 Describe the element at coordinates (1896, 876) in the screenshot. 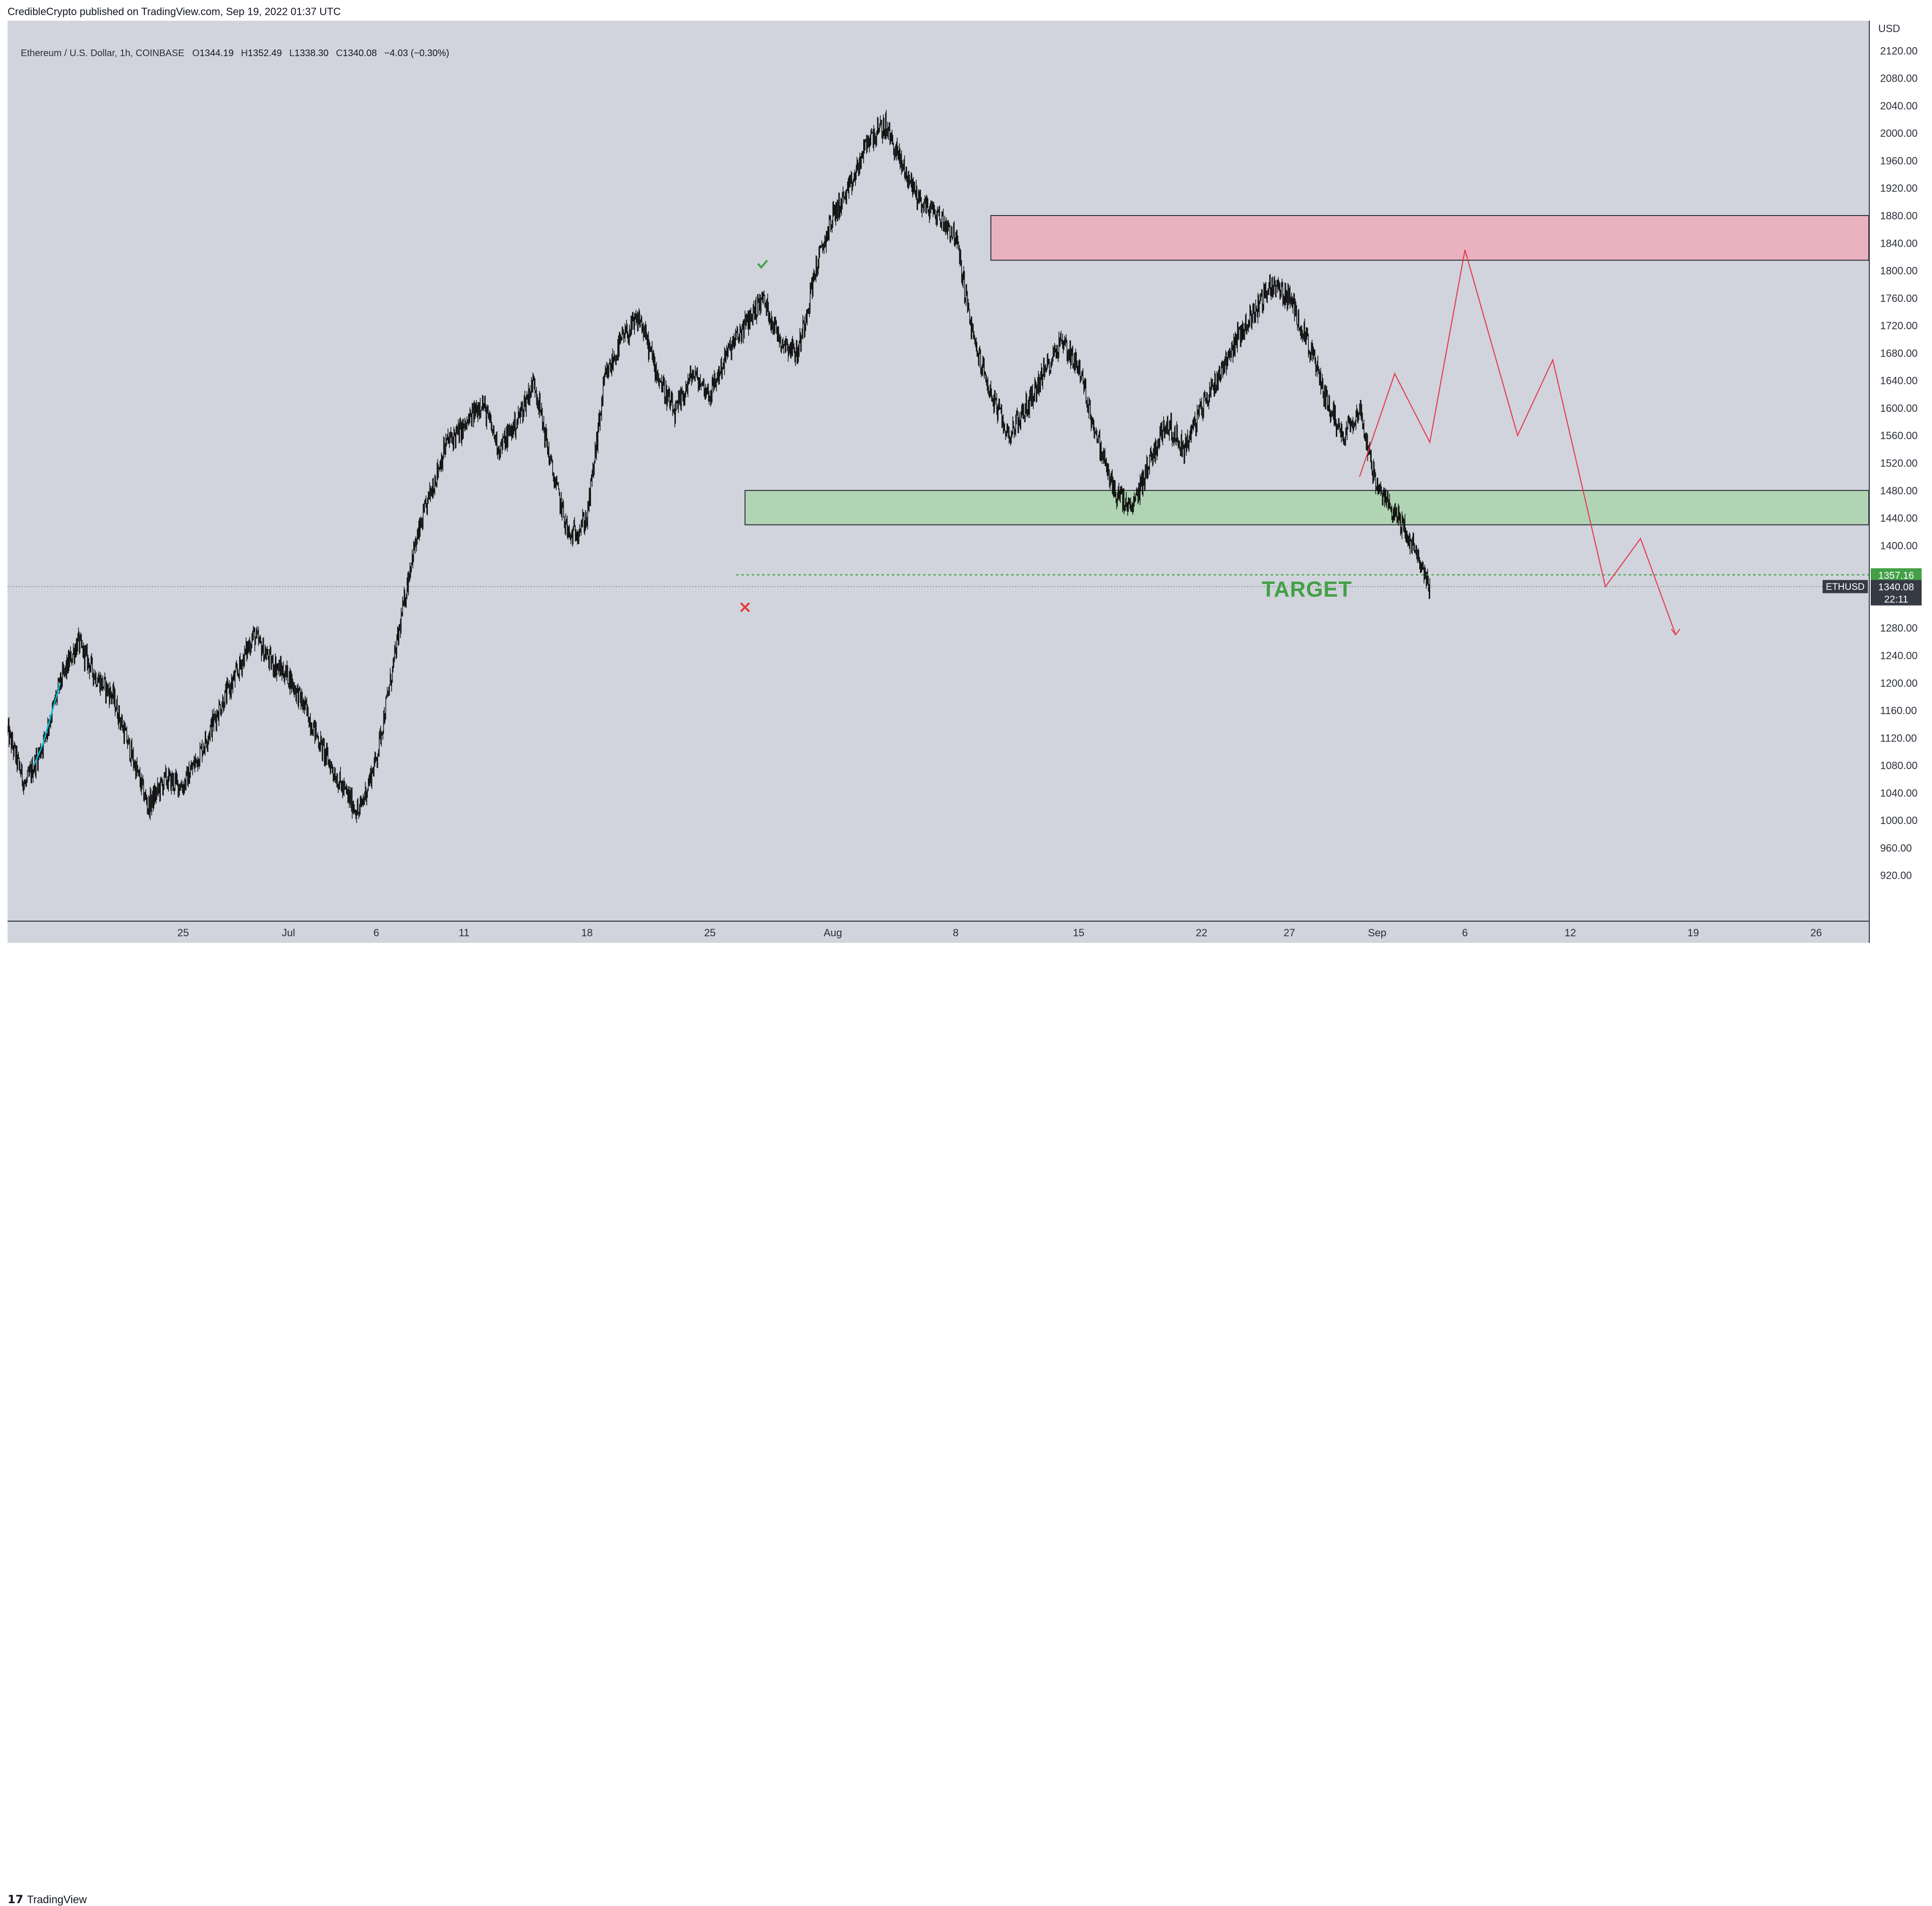

I see `y-tick-label: 920.00` at that location.